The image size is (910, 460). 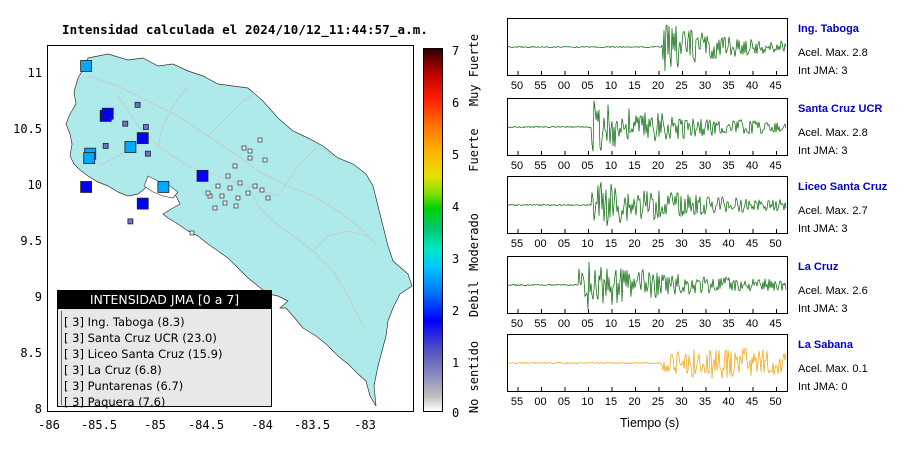 I want to click on colorbar-tick: 4, so click(x=456, y=207).